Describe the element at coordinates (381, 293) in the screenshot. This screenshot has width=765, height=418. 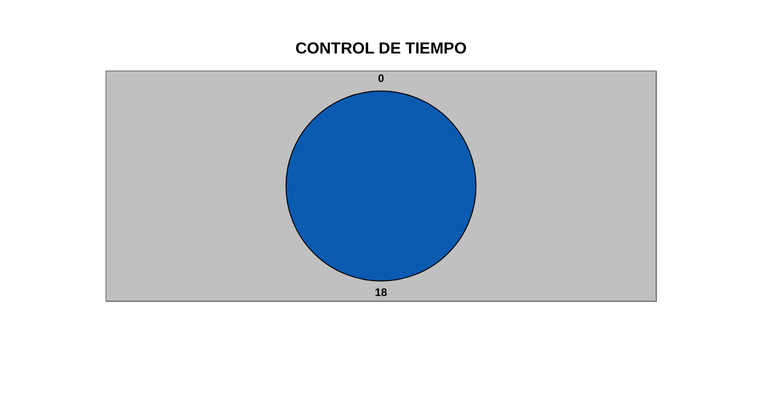
I see `data-label: 18` at that location.